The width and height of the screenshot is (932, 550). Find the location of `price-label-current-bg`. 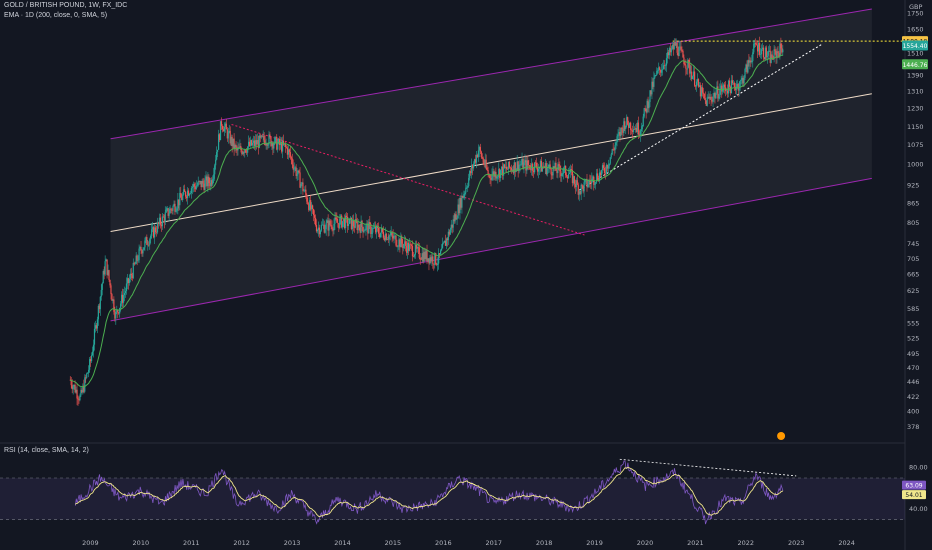

price-label-current-bg is located at coordinates (915, 45).